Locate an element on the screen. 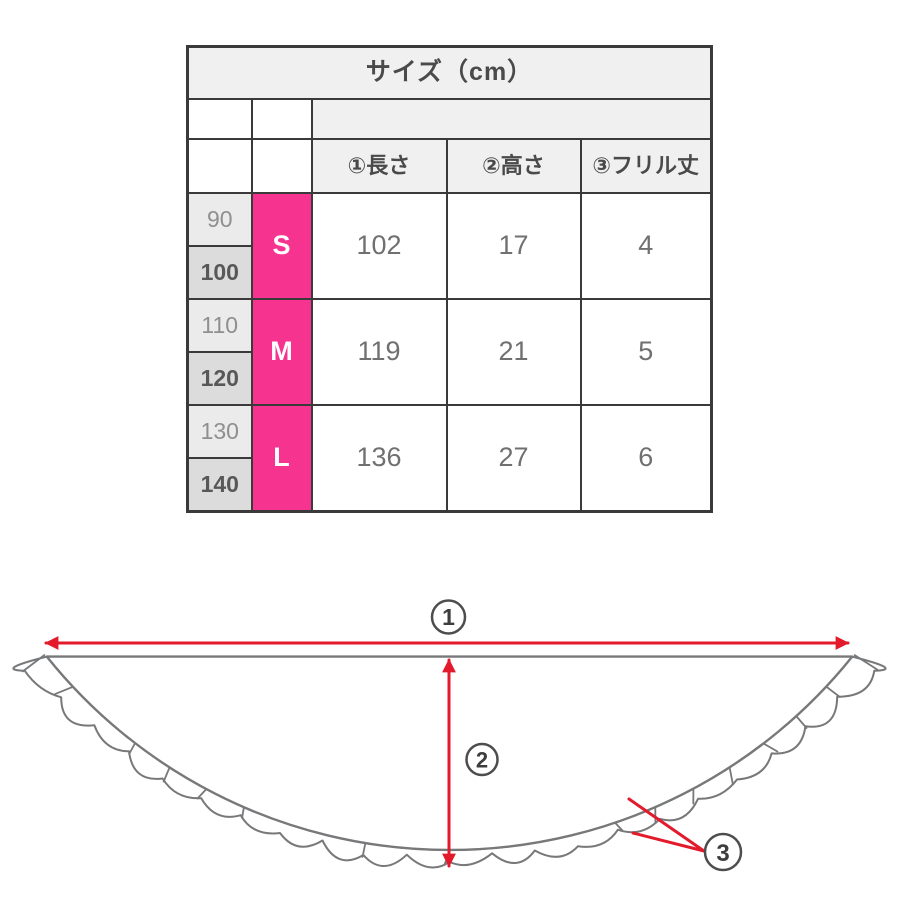 Image resolution: width=900 pixels, height=900 pixels. frill-label-number: 3 is located at coordinates (722, 853).